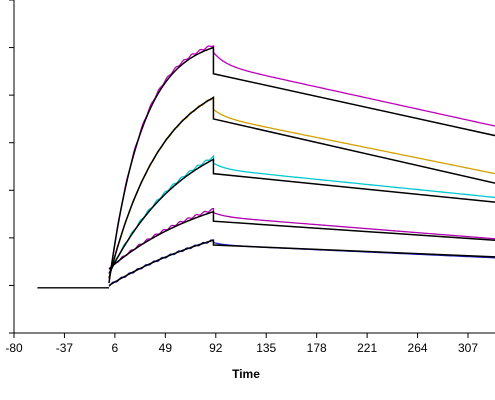 The width and height of the screenshot is (495, 400). What do you see at coordinates (367, 348) in the screenshot?
I see `x-tick-label: 221` at bounding box center [367, 348].